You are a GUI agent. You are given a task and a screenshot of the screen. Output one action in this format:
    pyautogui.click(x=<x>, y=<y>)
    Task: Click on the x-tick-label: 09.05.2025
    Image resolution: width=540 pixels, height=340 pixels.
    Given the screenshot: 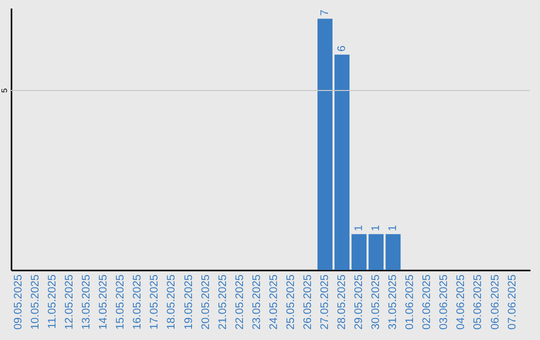 What is the action you would take?
    pyautogui.click(x=18, y=302)
    